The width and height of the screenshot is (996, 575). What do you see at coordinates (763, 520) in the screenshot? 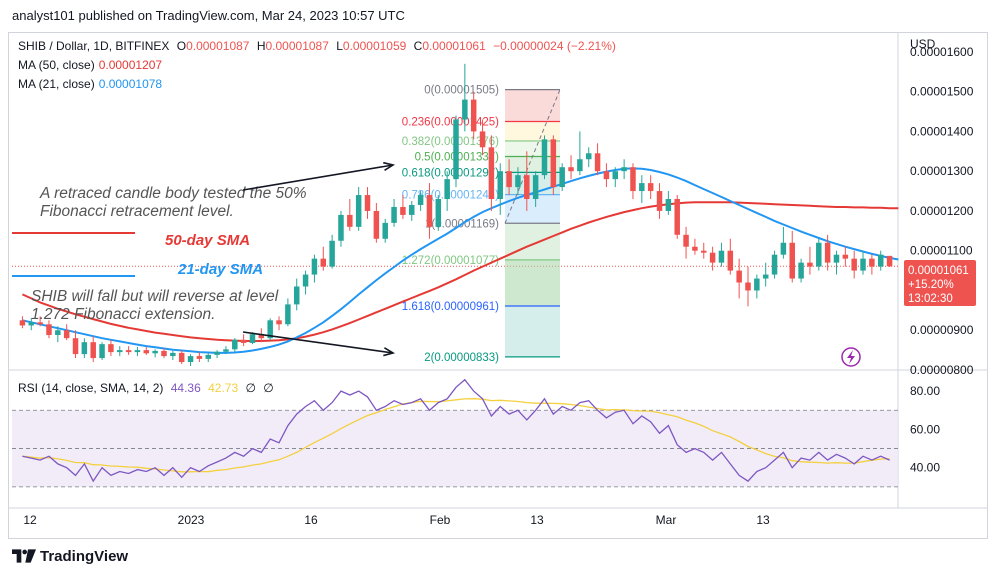
I see `time-tick-label: 13` at bounding box center [763, 520].